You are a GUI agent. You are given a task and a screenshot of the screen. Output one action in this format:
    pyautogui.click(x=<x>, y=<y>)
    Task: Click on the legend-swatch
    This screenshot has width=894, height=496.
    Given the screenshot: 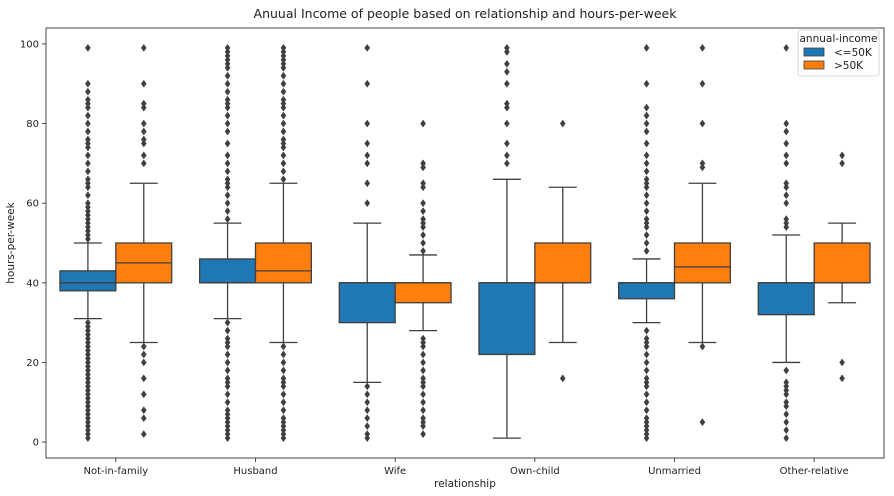 What is the action you would take?
    pyautogui.click(x=814, y=65)
    